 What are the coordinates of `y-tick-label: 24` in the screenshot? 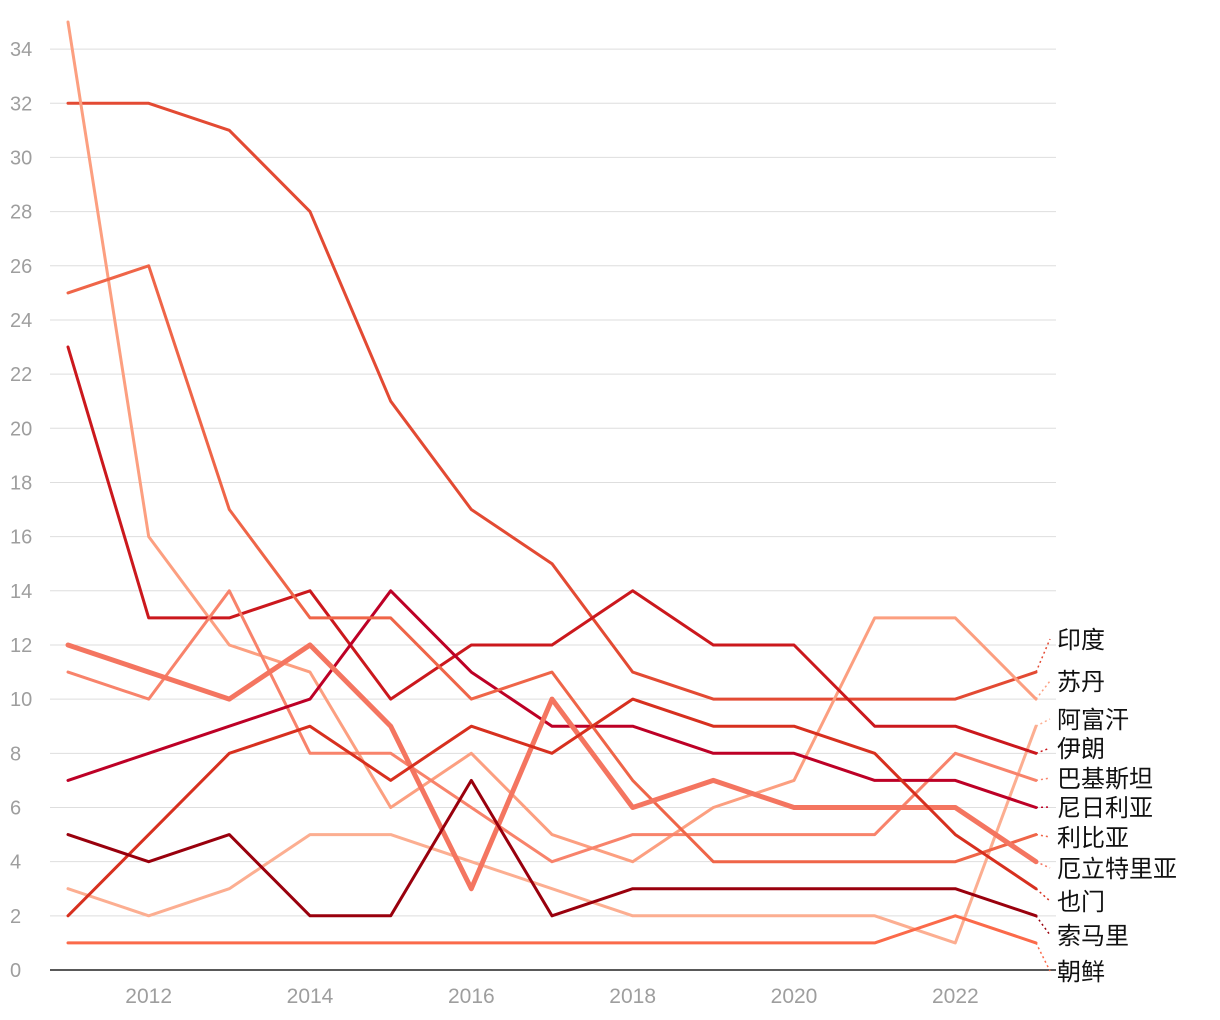 It's located at (21, 321).